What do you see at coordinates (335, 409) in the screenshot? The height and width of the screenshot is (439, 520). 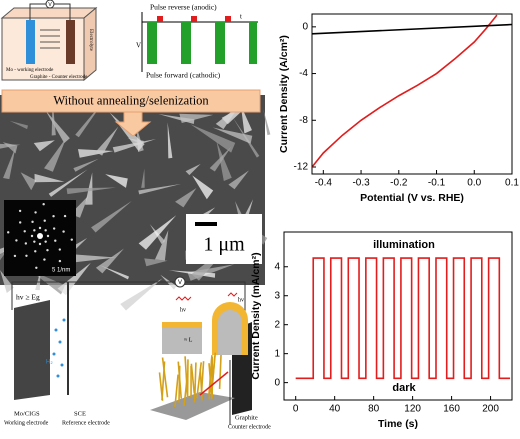 I see `x-tick-label: 40` at bounding box center [335, 409].